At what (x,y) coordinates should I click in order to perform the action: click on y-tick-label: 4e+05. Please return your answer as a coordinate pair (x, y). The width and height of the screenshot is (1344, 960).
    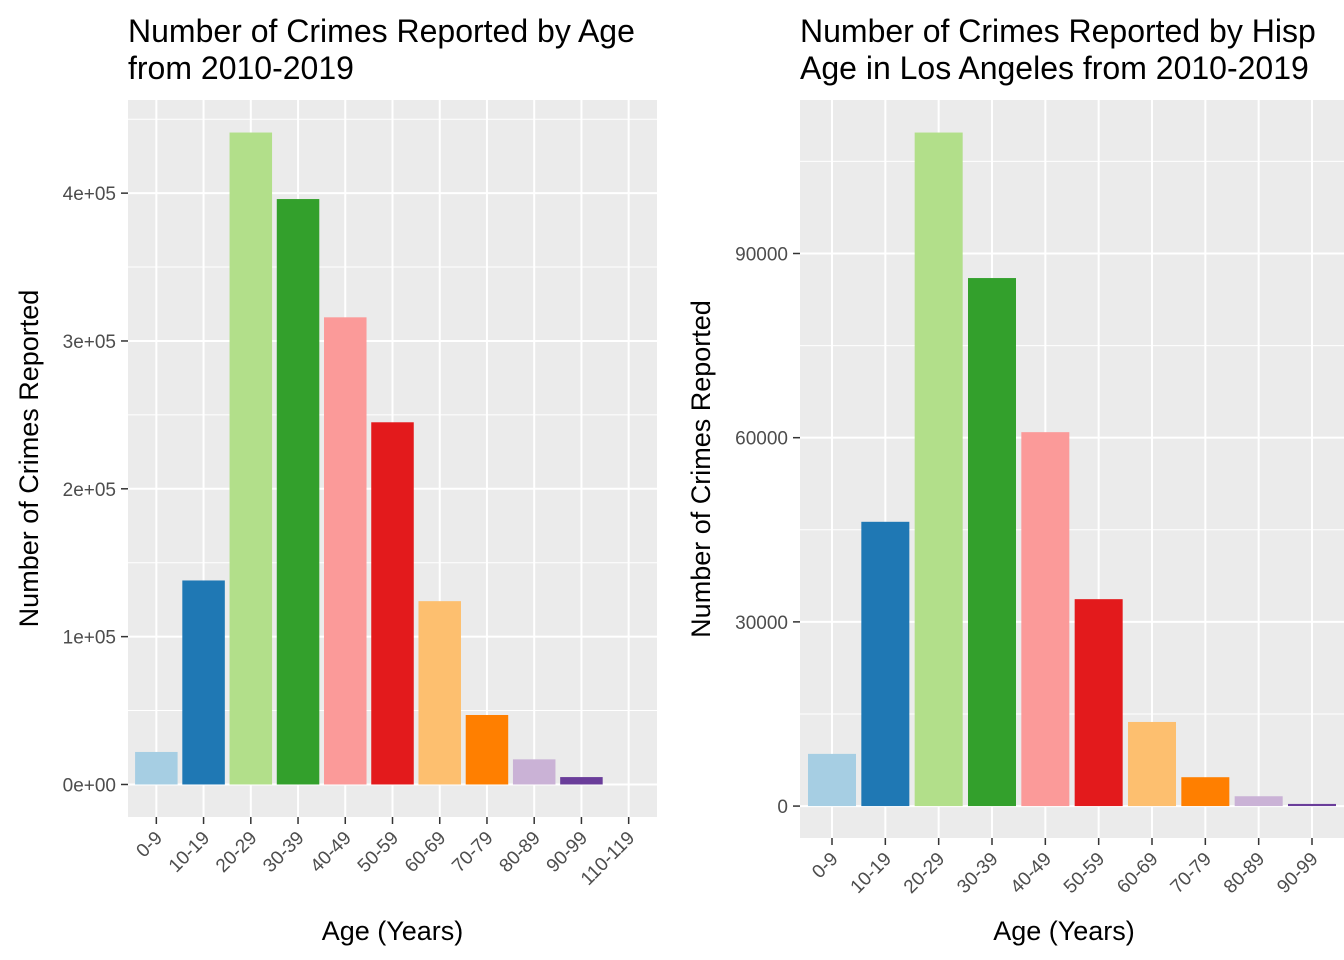
    Looking at the image, I should click on (89, 194).